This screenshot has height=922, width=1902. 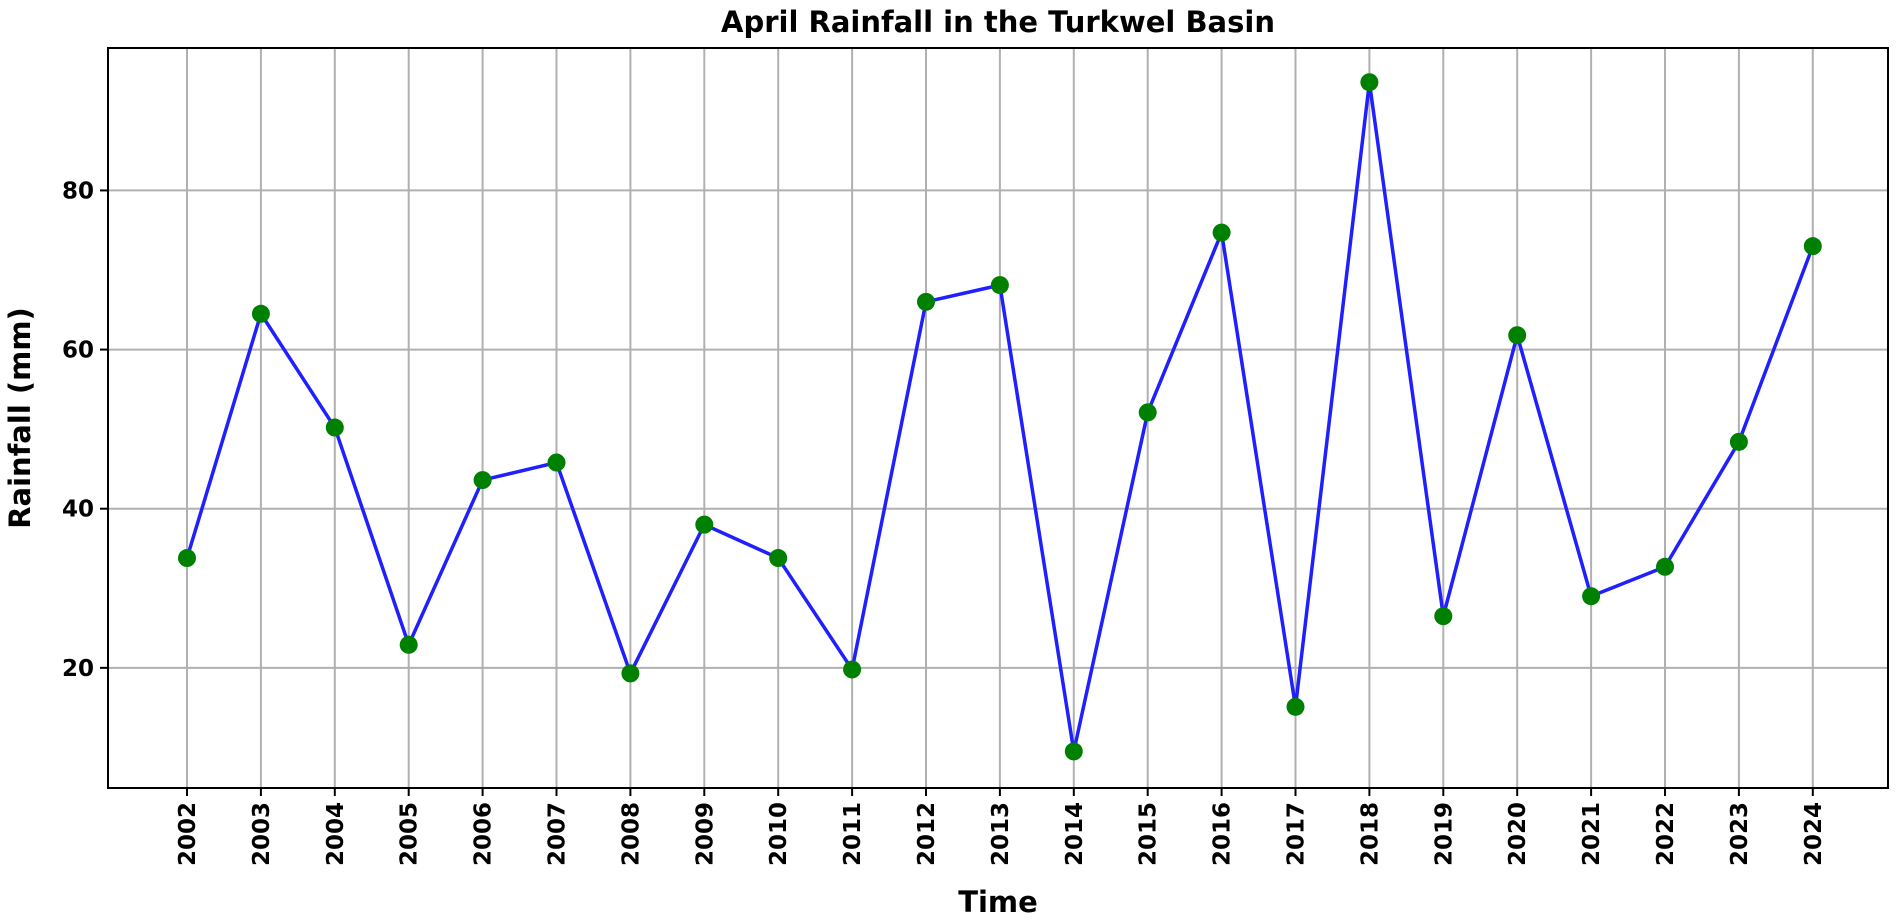 I want to click on y-tick-label: 80, so click(x=78, y=191).